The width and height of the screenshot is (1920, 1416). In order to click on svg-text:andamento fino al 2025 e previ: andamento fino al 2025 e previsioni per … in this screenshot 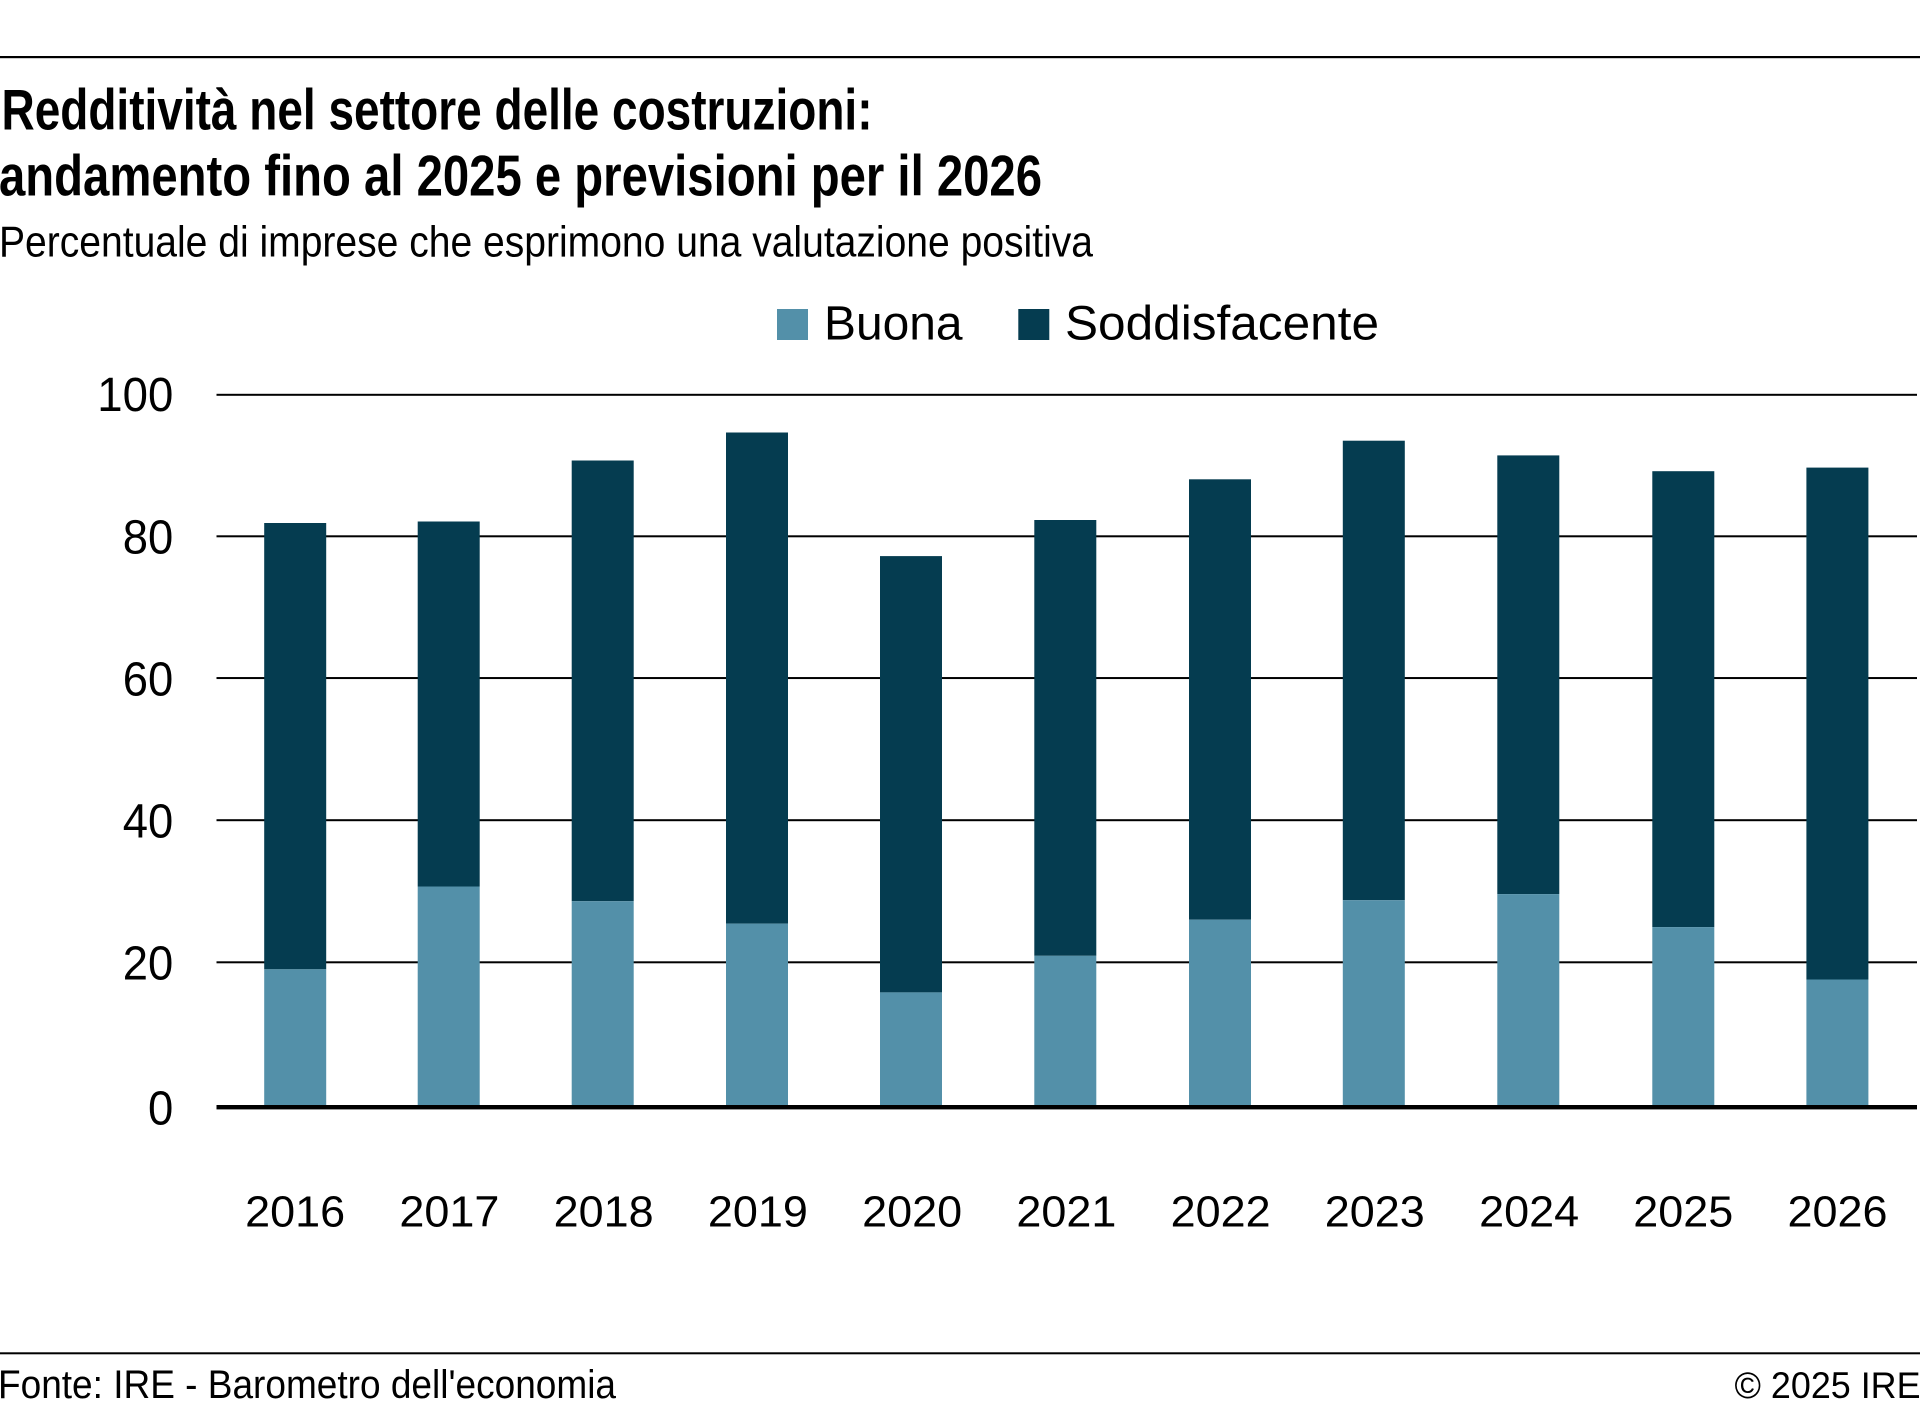, I will do `click(521, 177)`.